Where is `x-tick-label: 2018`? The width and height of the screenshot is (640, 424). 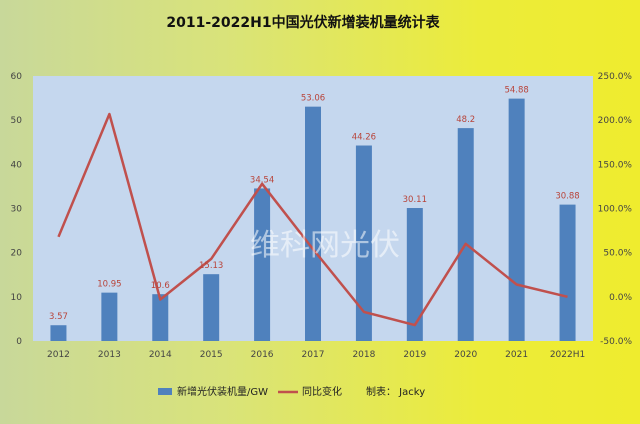
x-tick-label: 2018 is located at coordinates (363, 355).